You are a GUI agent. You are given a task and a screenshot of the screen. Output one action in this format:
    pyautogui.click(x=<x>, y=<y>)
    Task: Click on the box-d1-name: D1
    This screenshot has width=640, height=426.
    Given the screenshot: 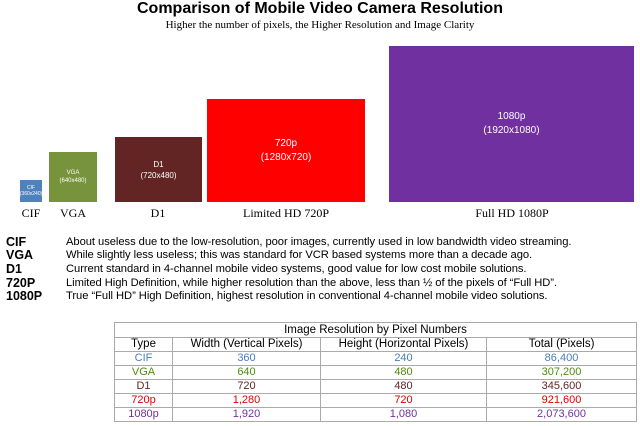 What is the action you would take?
    pyautogui.click(x=158, y=164)
    